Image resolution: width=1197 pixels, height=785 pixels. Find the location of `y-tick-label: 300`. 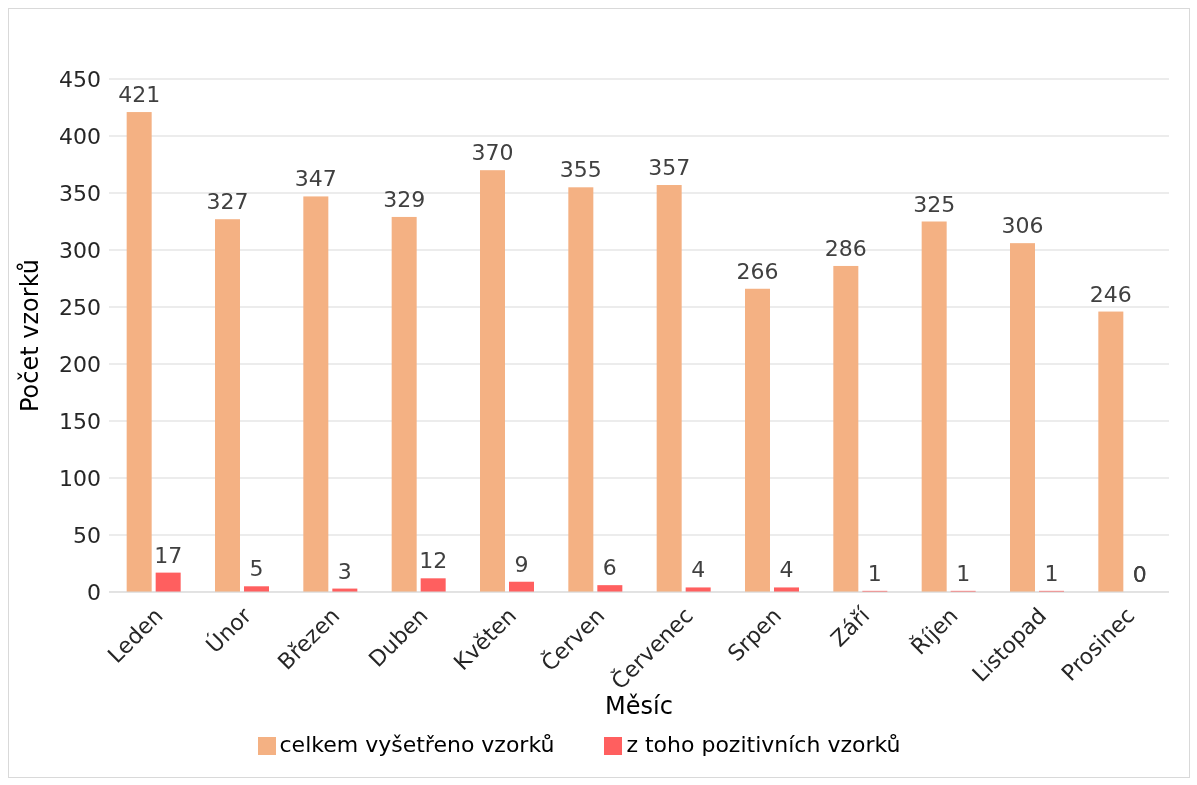

y-tick-label: 300 is located at coordinates (80, 250).